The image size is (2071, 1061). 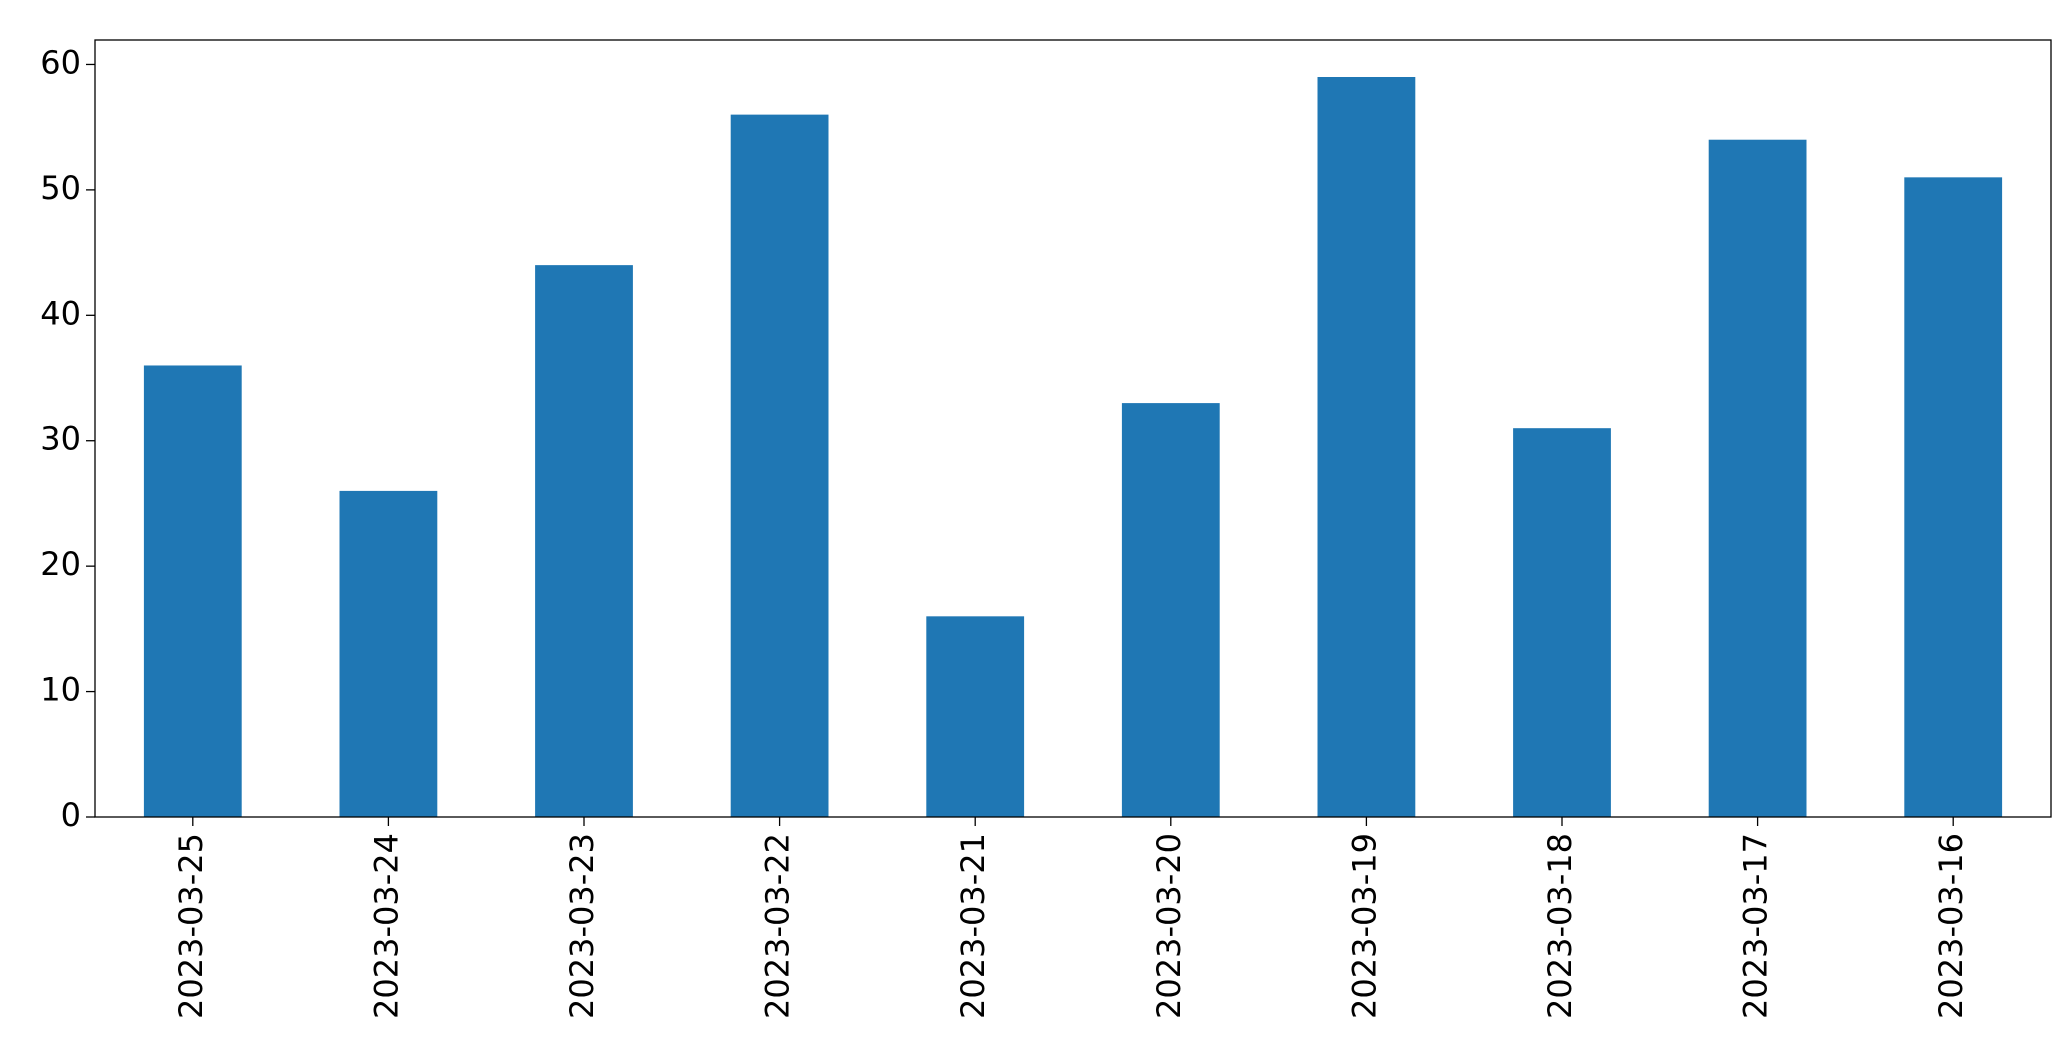 I want to click on x-tick-label: 2023-03-17, so click(x=1756, y=926).